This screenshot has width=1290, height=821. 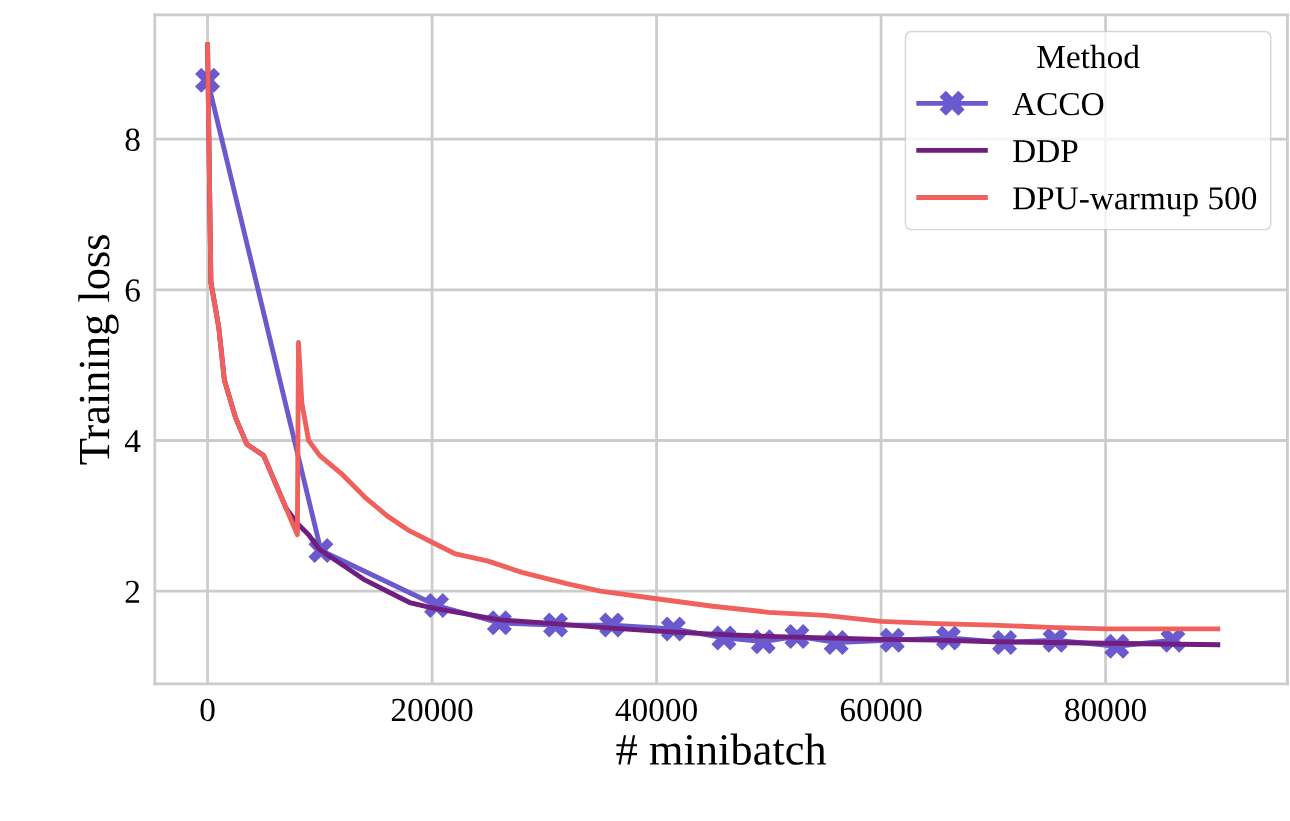 I want to click on x-tick-label: 60000, so click(x=881, y=710).